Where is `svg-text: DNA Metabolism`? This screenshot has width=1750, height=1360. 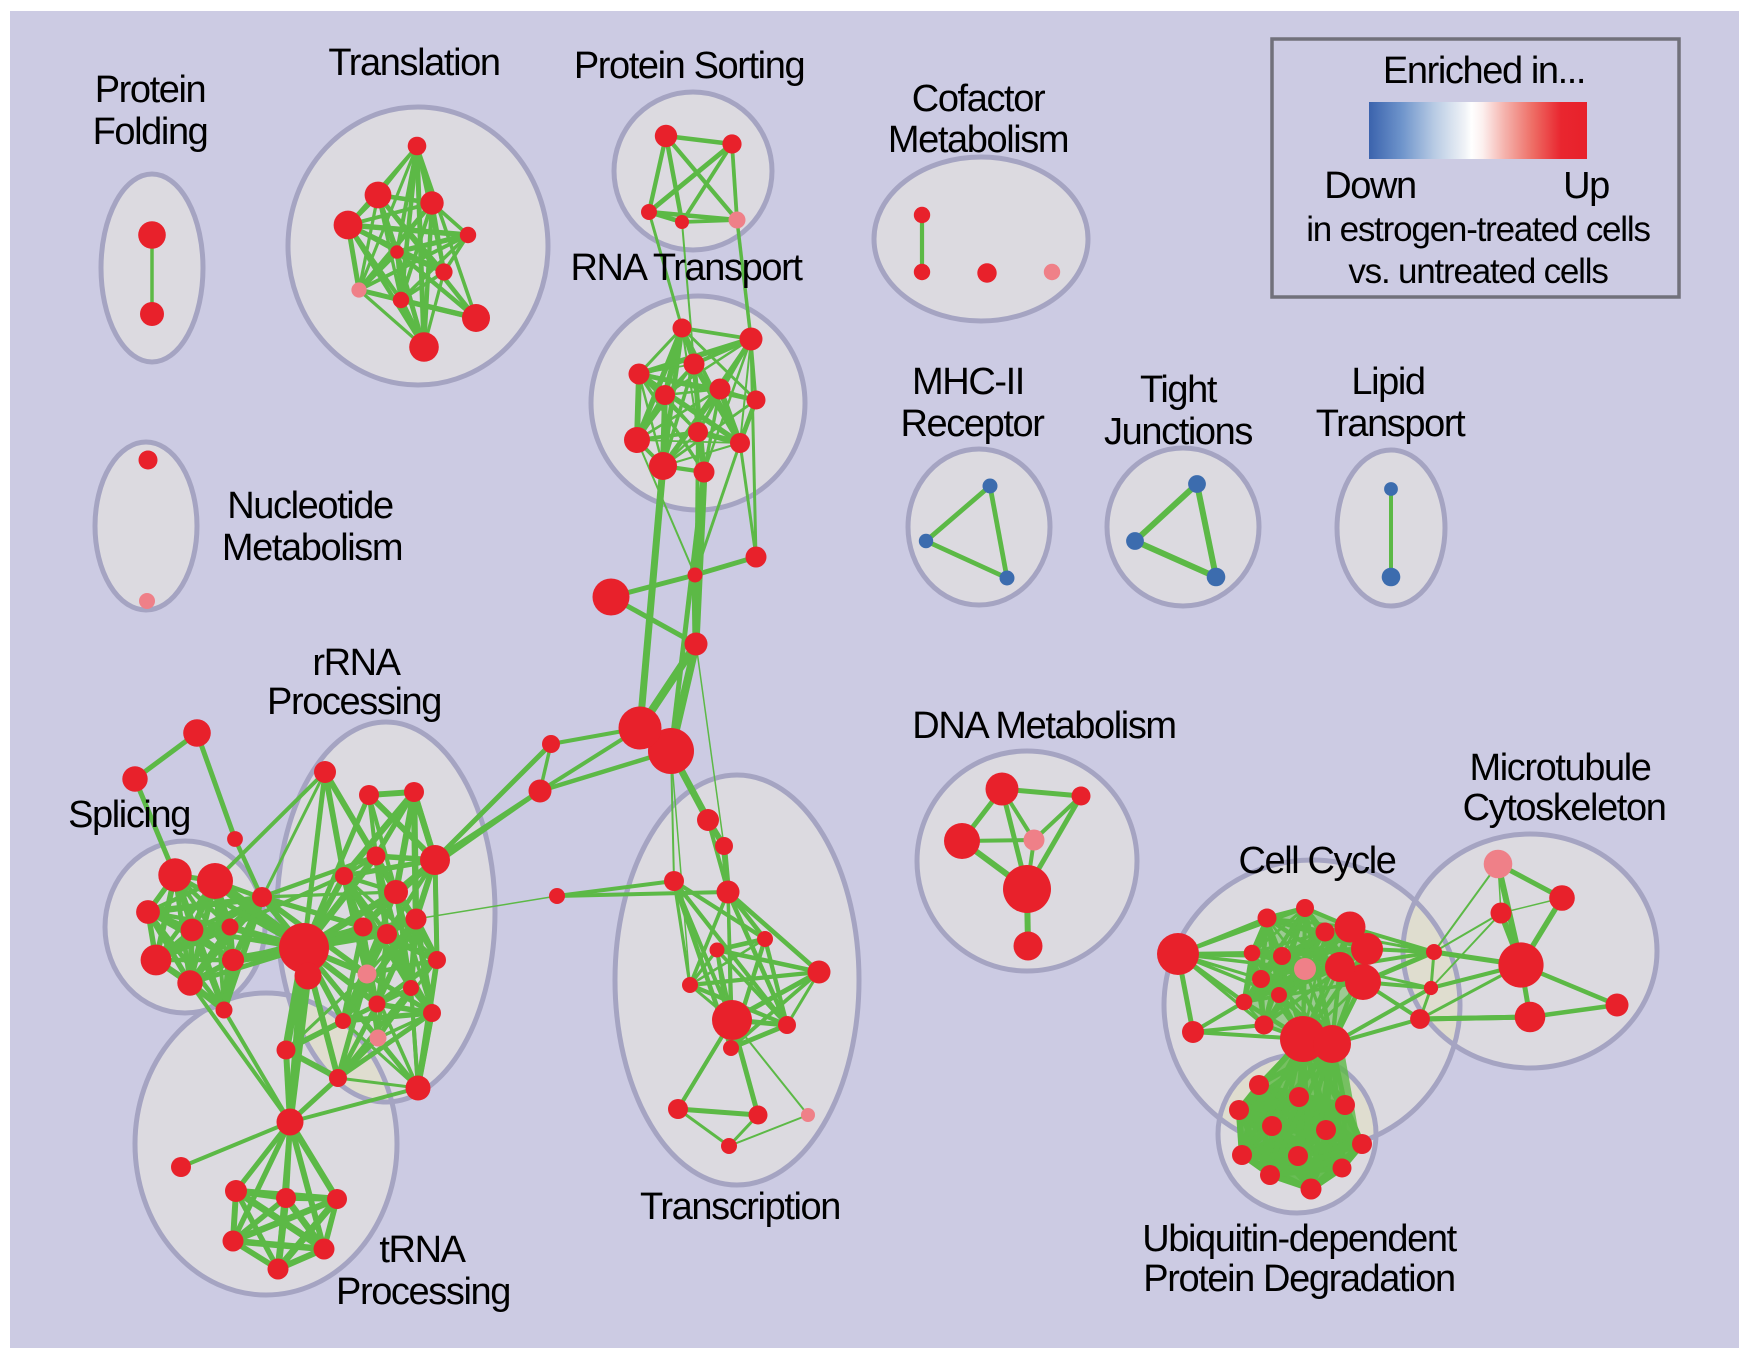 svg-text: DNA Metabolism is located at coordinates (1043, 726).